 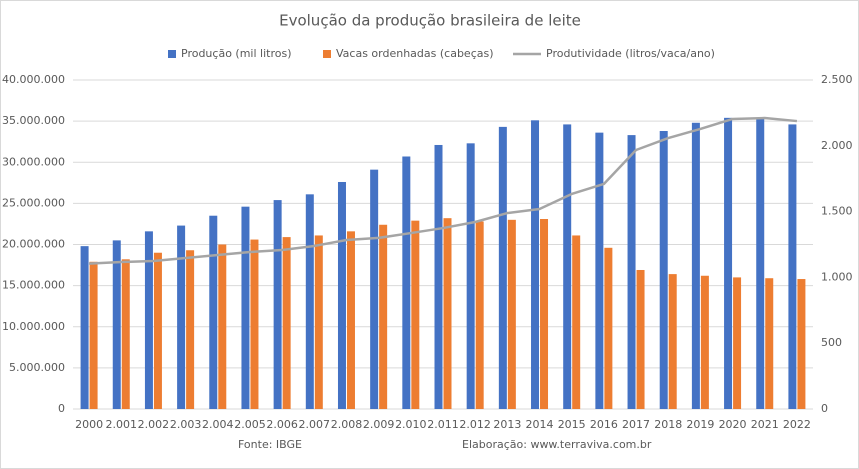 What do you see at coordinates (33, 161) in the screenshot?
I see `y-tick-label: 30.000.000` at bounding box center [33, 161].